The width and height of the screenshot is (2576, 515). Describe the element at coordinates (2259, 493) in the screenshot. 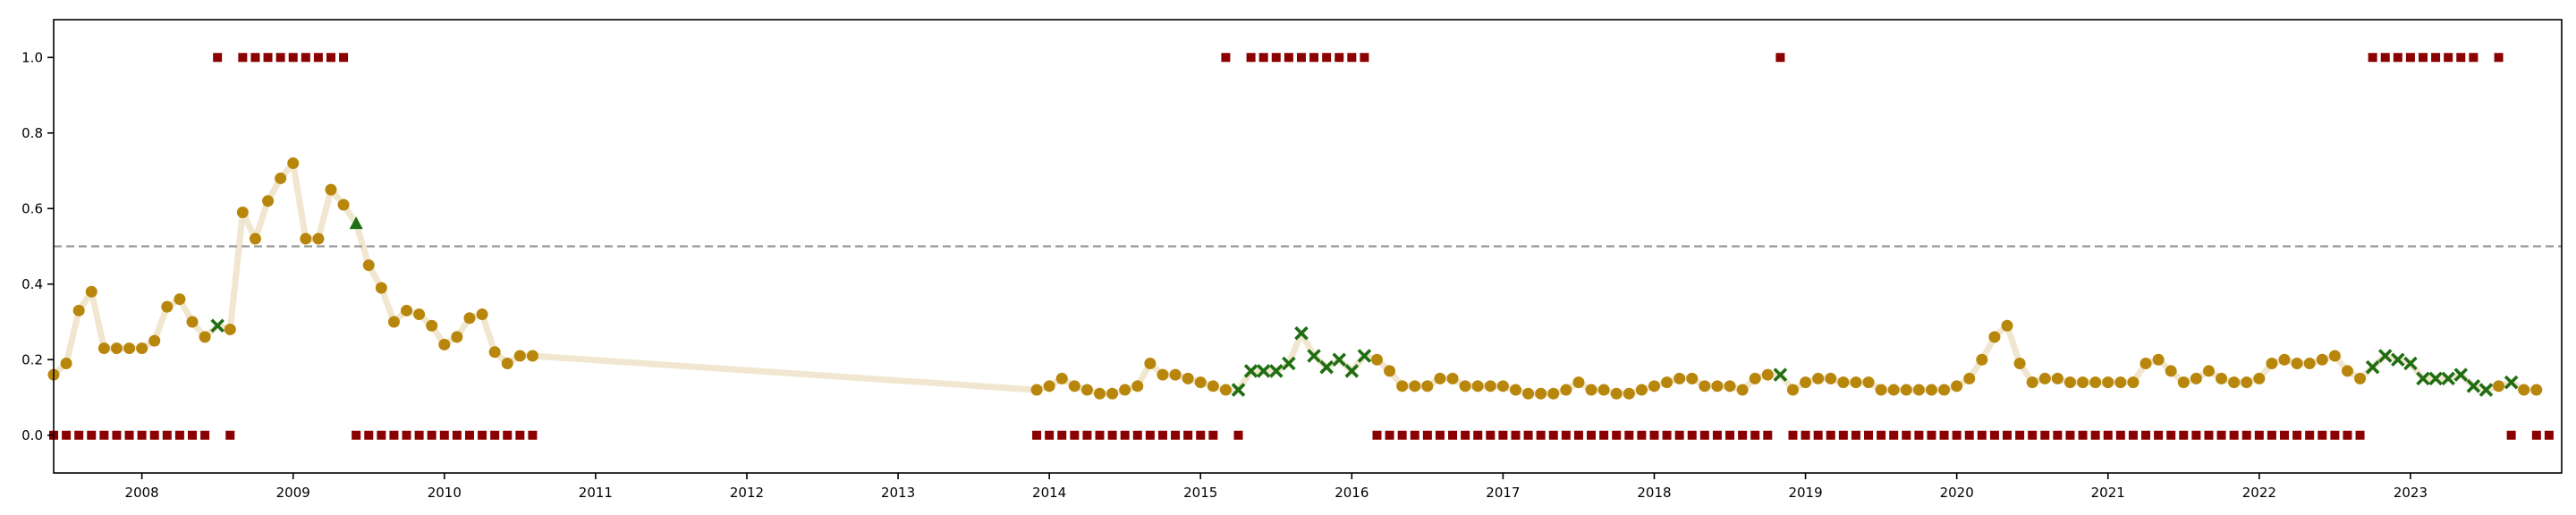

I see `x-tick-label: 2022` at that location.